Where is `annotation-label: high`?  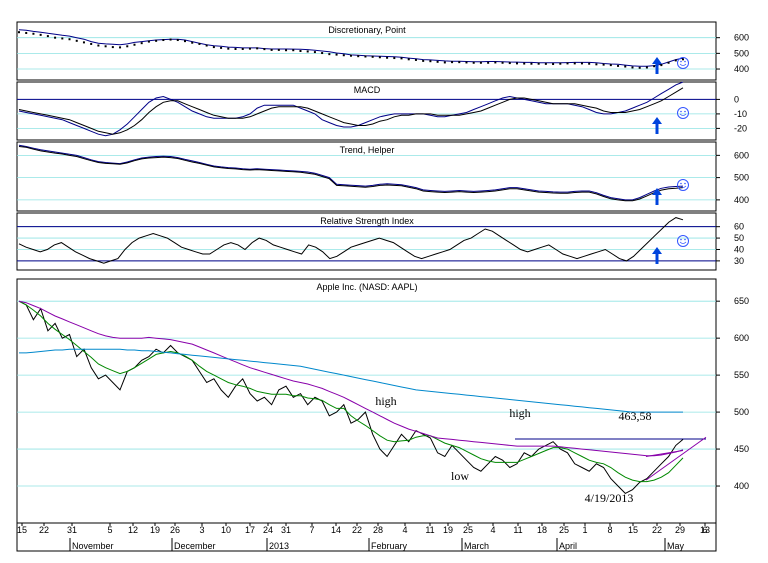
annotation-label: high is located at coordinates (385, 401).